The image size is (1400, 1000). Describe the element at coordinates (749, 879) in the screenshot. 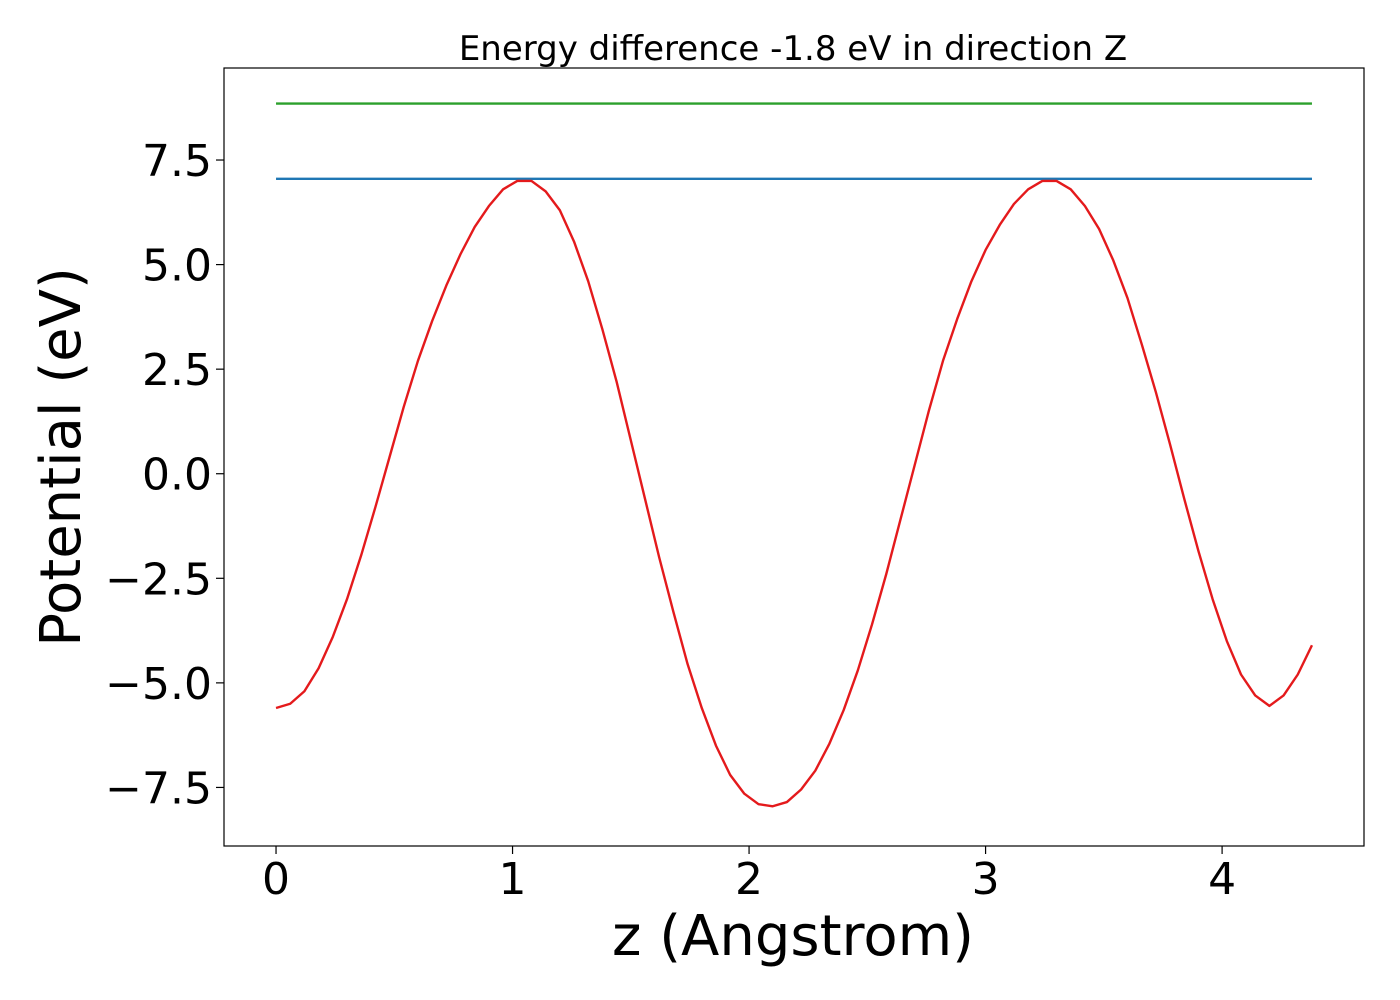

I see `x-tick-label: 2` at that location.